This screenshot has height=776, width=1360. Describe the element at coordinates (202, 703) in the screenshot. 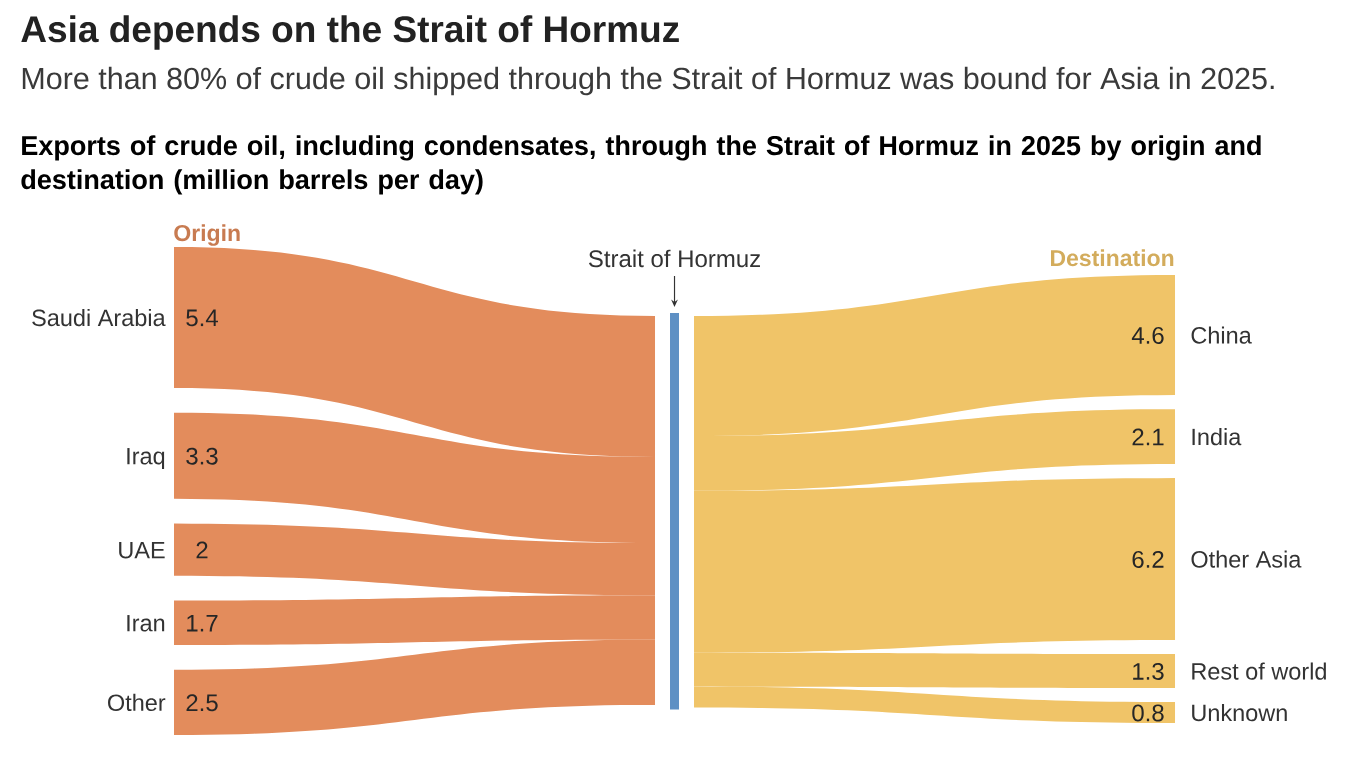

I see `data-label: 2.5` at that location.